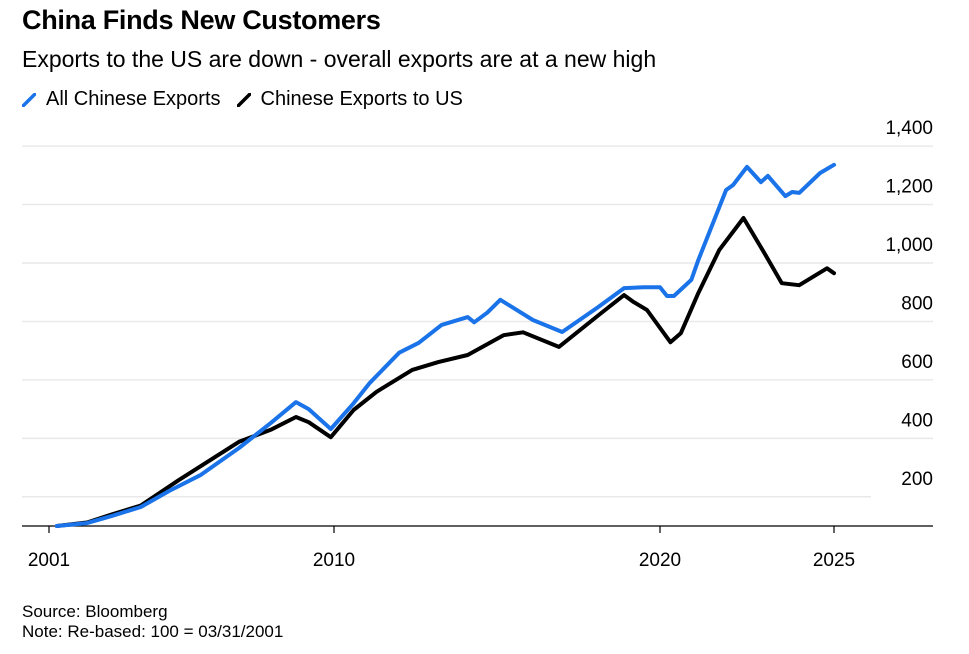 Image resolution: width=969 pixels, height=654 pixels. Describe the element at coordinates (917, 362) in the screenshot. I see `y-tick-label: 600` at that location.